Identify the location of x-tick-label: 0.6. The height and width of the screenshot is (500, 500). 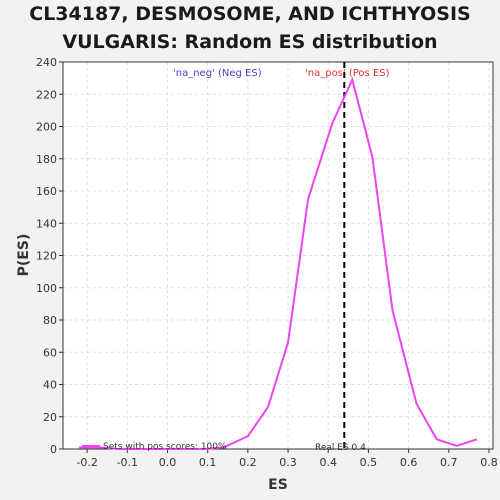
(409, 462).